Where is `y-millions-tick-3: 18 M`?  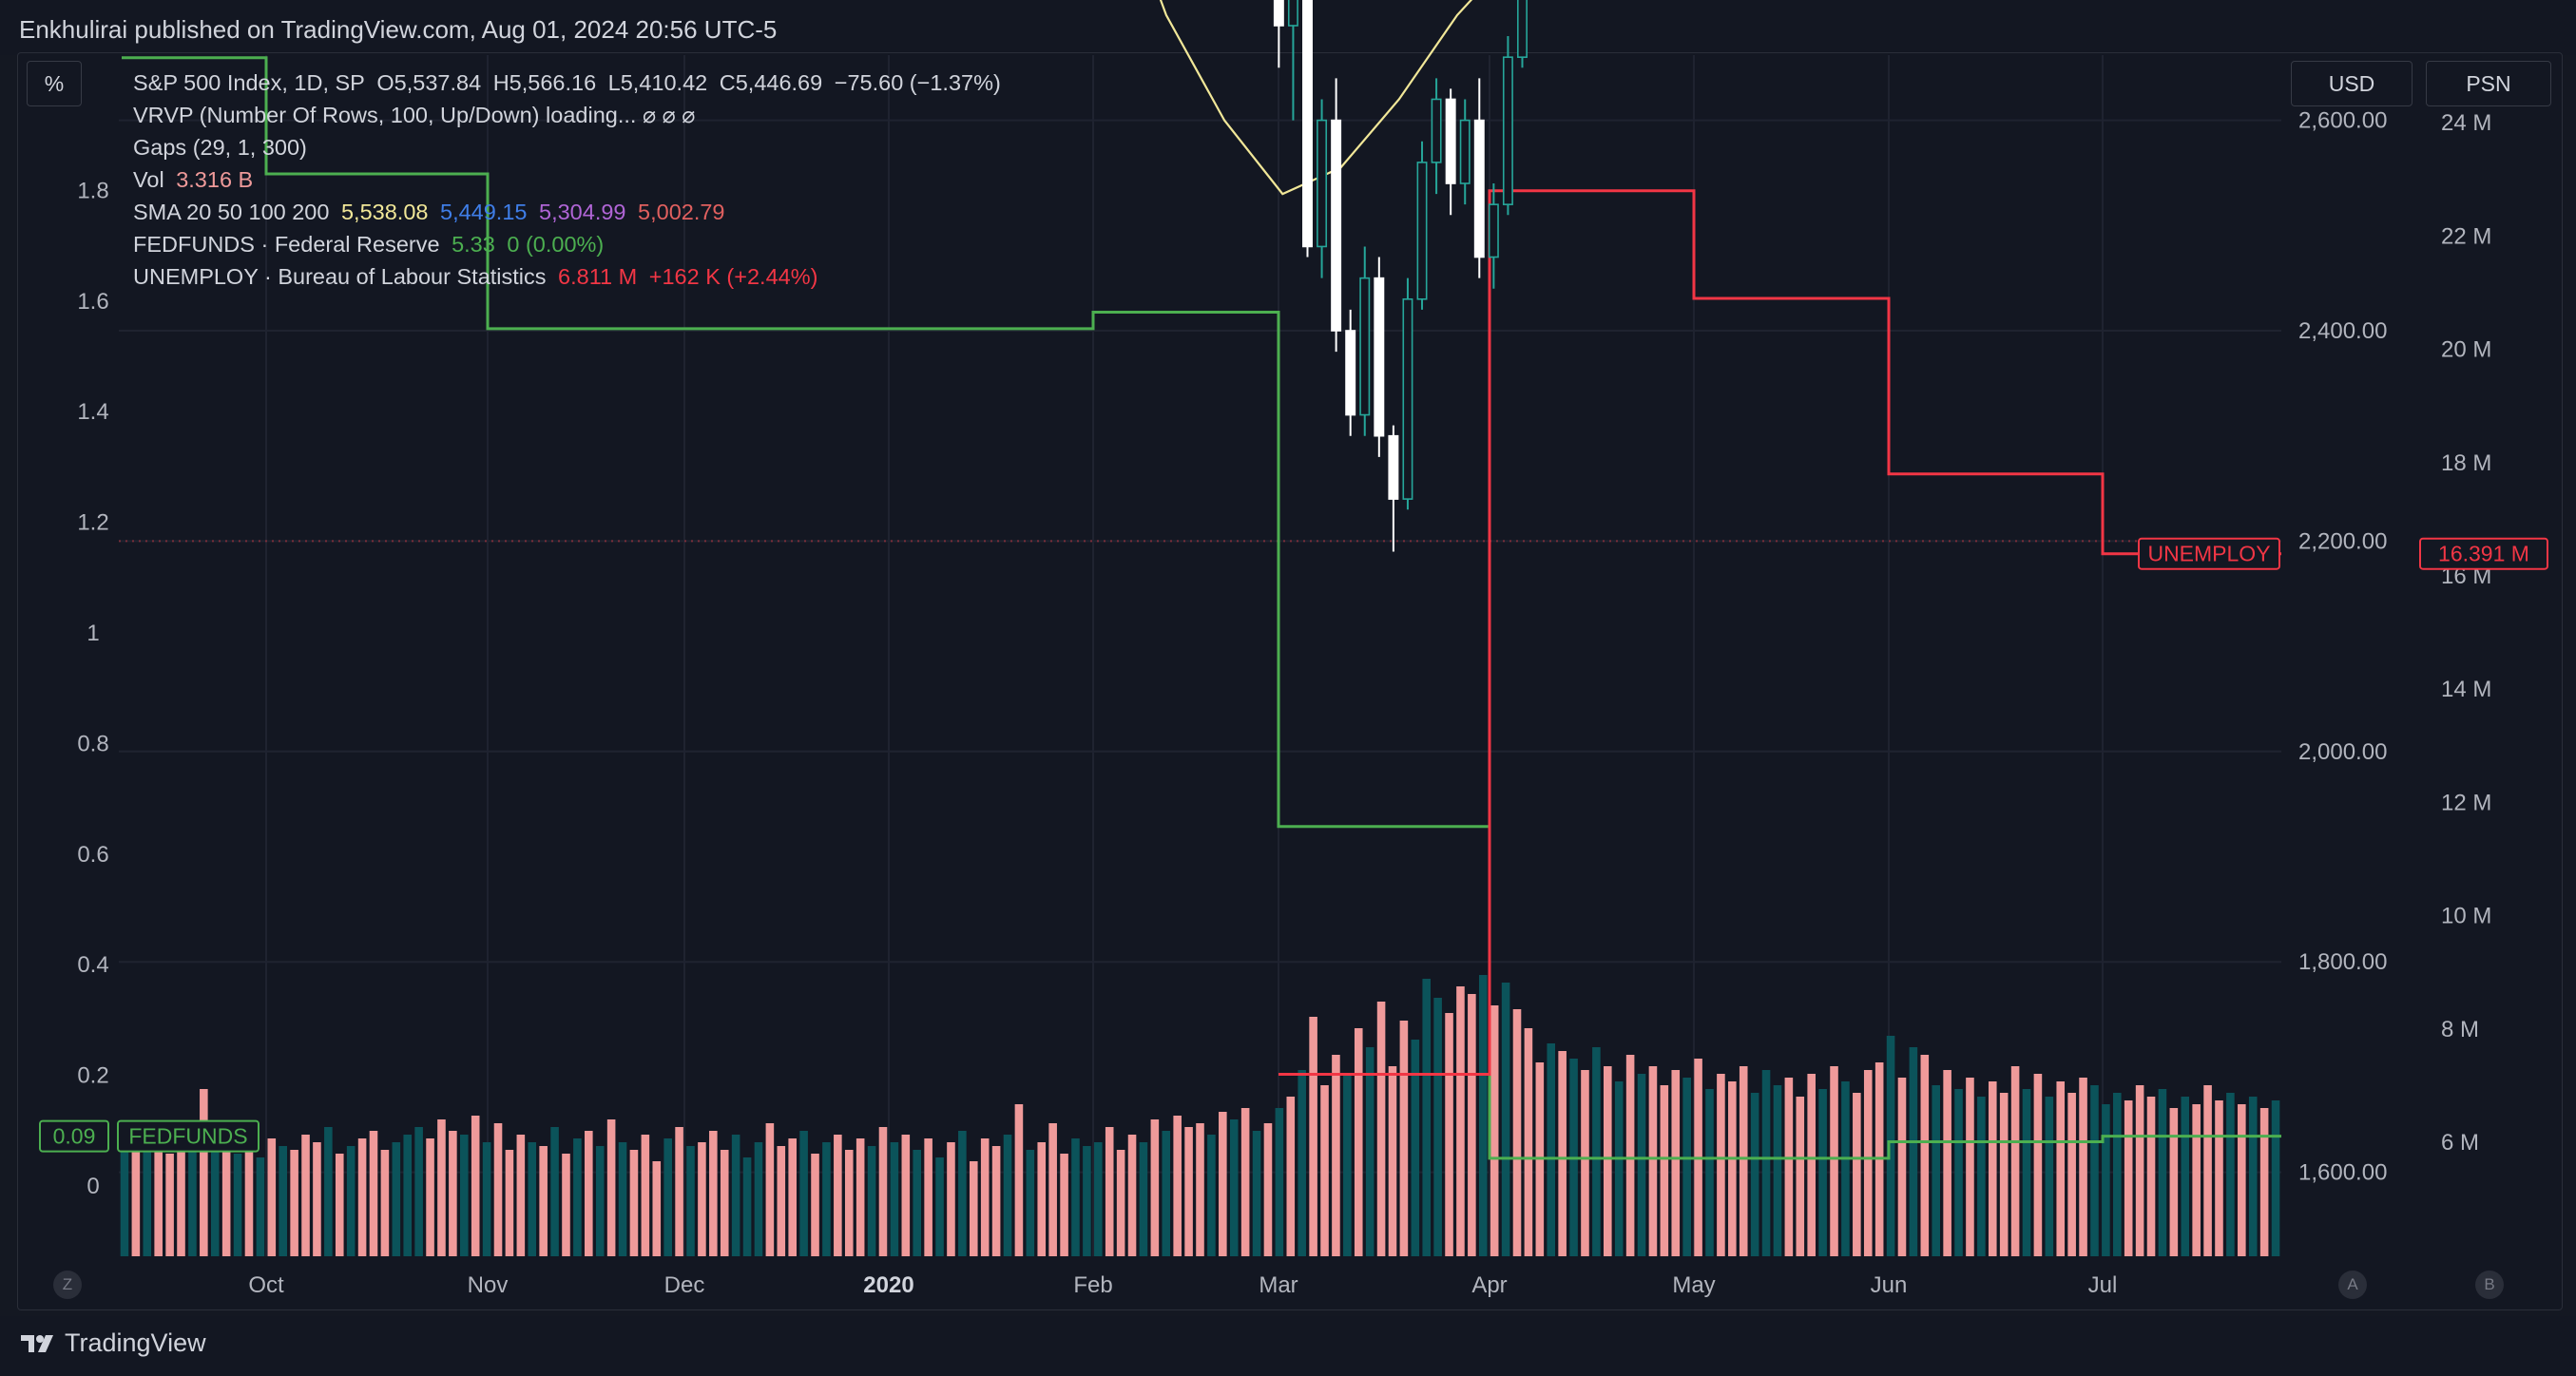 y-millions-tick-3: 18 M is located at coordinates (2466, 463).